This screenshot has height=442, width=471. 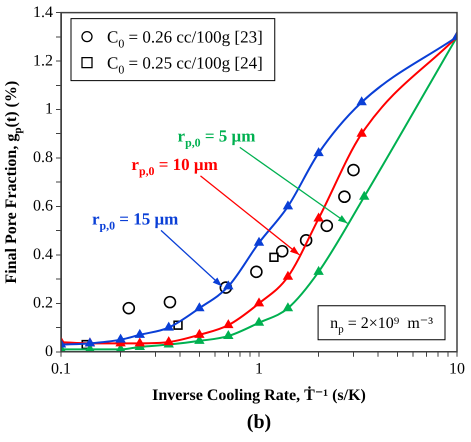 I want to click on y-tick-label: 0.2, so click(x=43, y=303).